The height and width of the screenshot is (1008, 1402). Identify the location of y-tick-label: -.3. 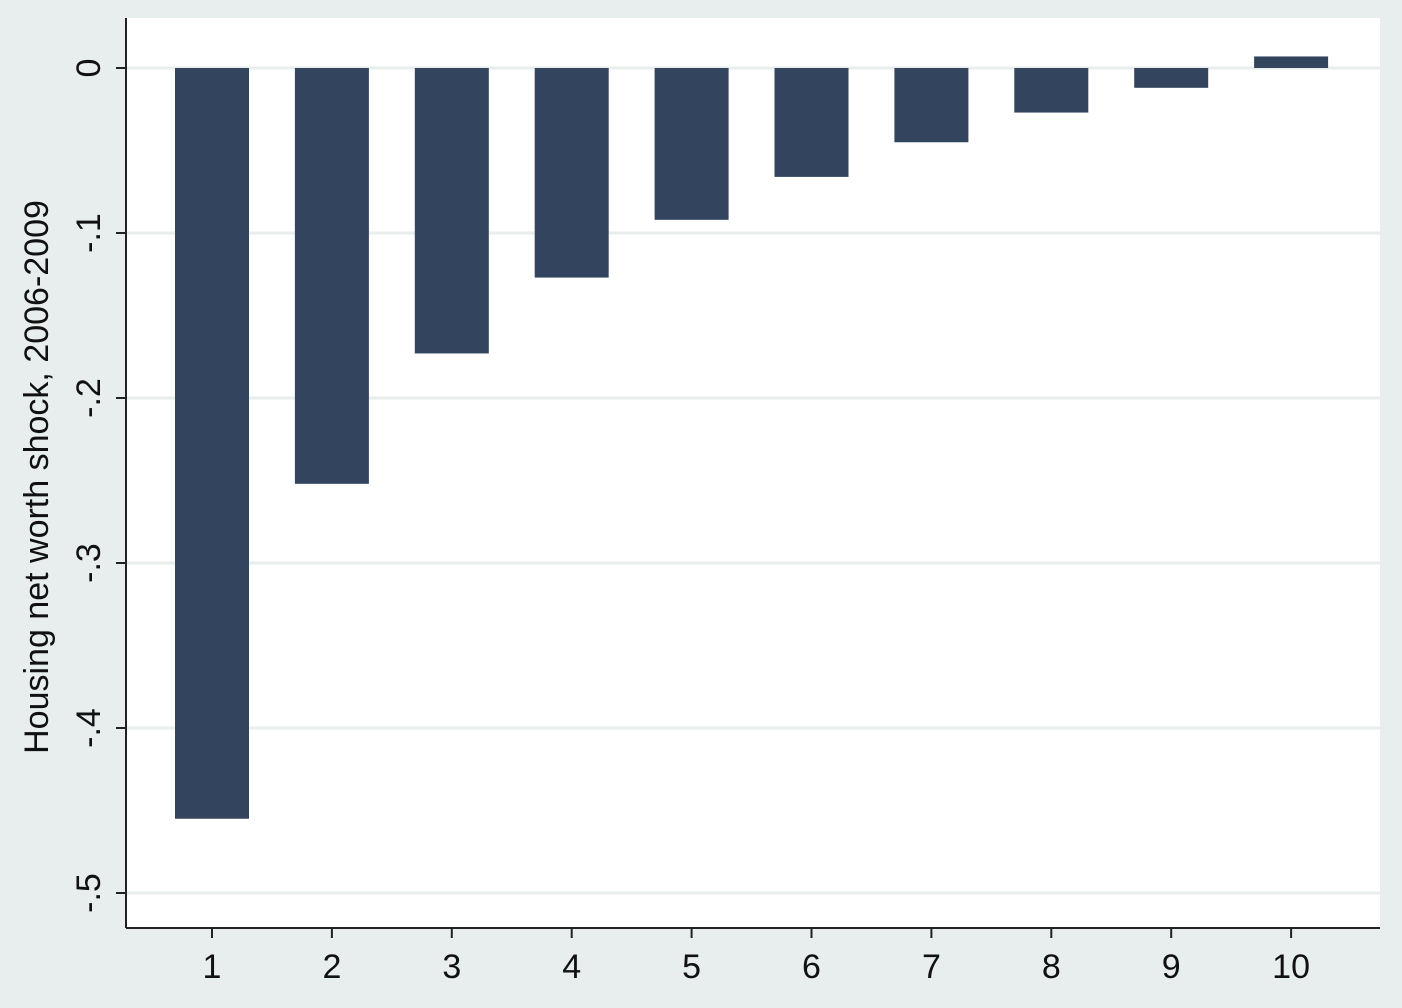
(89, 563).